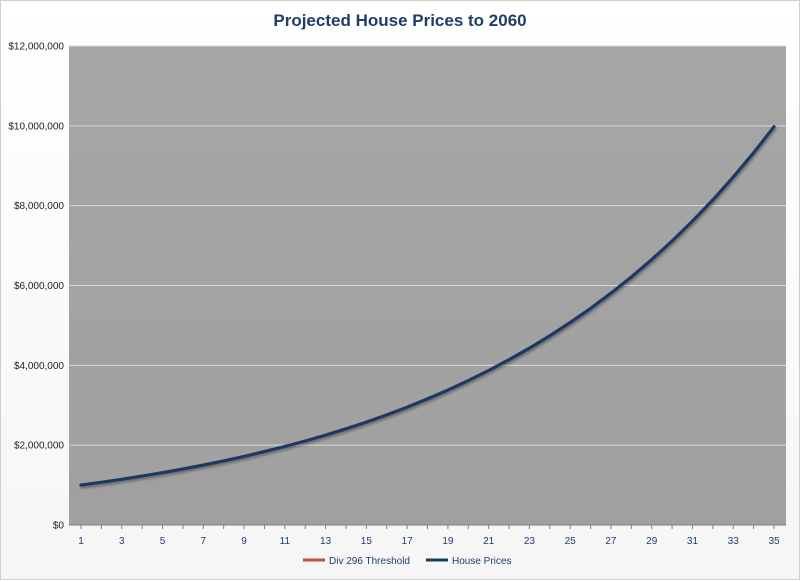 Image resolution: width=800 pixels, height=580 pixels. I want to click on chart-title: Projected House Prices to 2060, so click(399, 20).